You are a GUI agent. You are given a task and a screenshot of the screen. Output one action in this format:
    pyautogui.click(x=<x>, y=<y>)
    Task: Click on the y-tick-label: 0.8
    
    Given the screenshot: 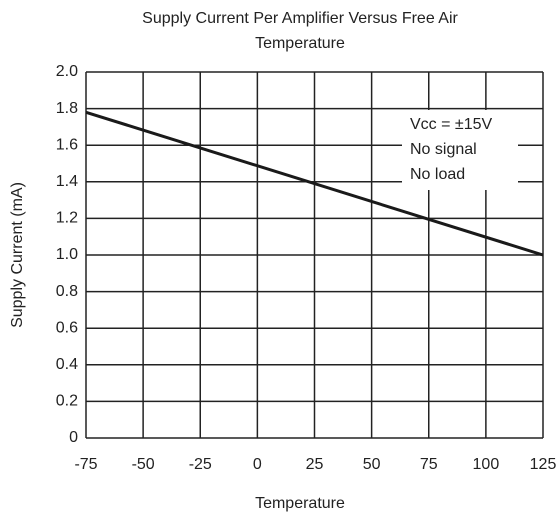 What is the action you would take?
    pyautogui.click(x=67, y=291)
    